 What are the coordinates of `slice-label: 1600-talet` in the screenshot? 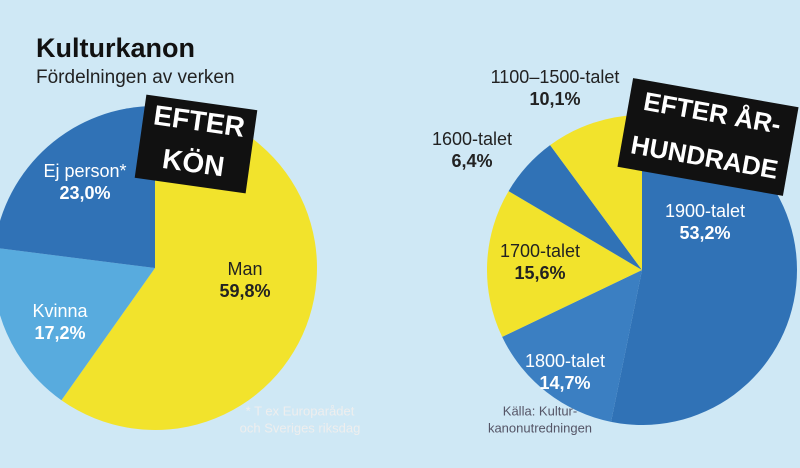 It's located at (472, 139).